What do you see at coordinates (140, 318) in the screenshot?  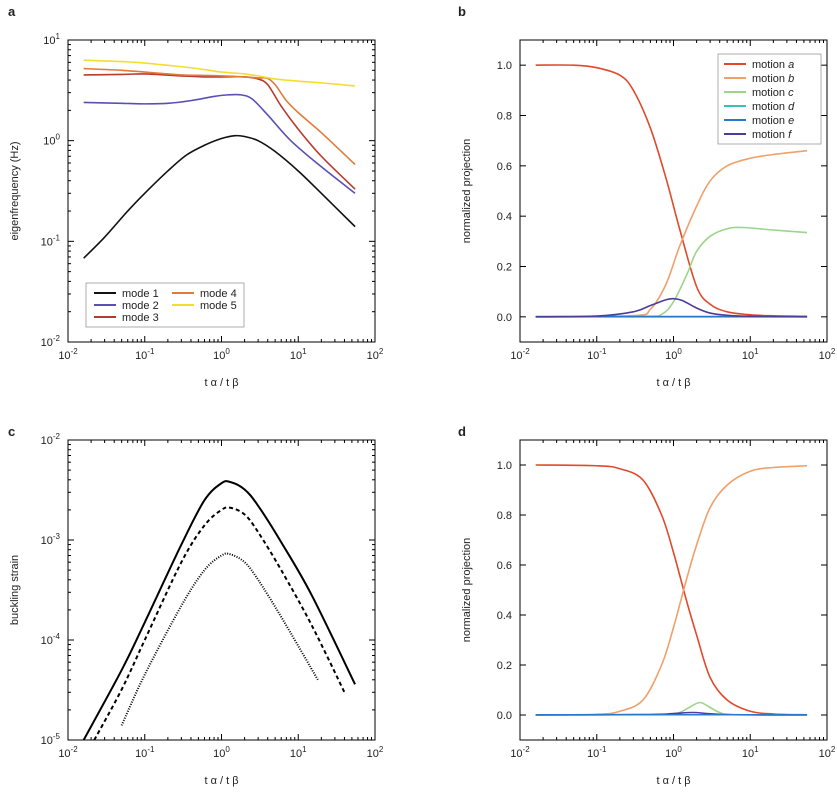 I see `legend-label: mode 3` at bounding box center [140, 318].